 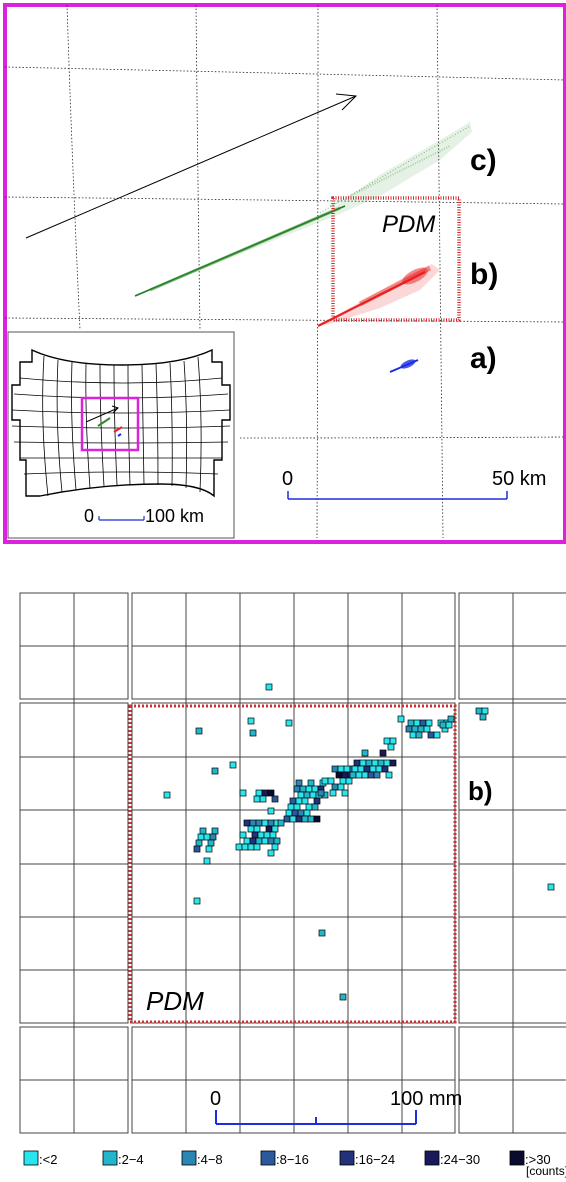 I want to click on scale-bar-top: 0 50 km, so click(x=414, y=484).